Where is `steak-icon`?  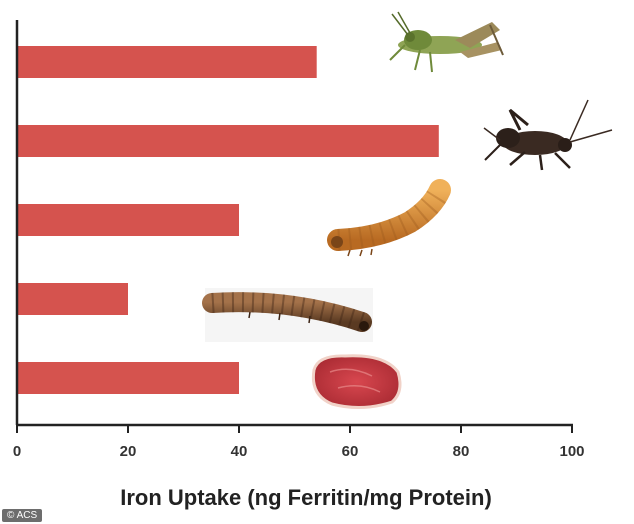 steak-icon is located at coordinates (356, 381).